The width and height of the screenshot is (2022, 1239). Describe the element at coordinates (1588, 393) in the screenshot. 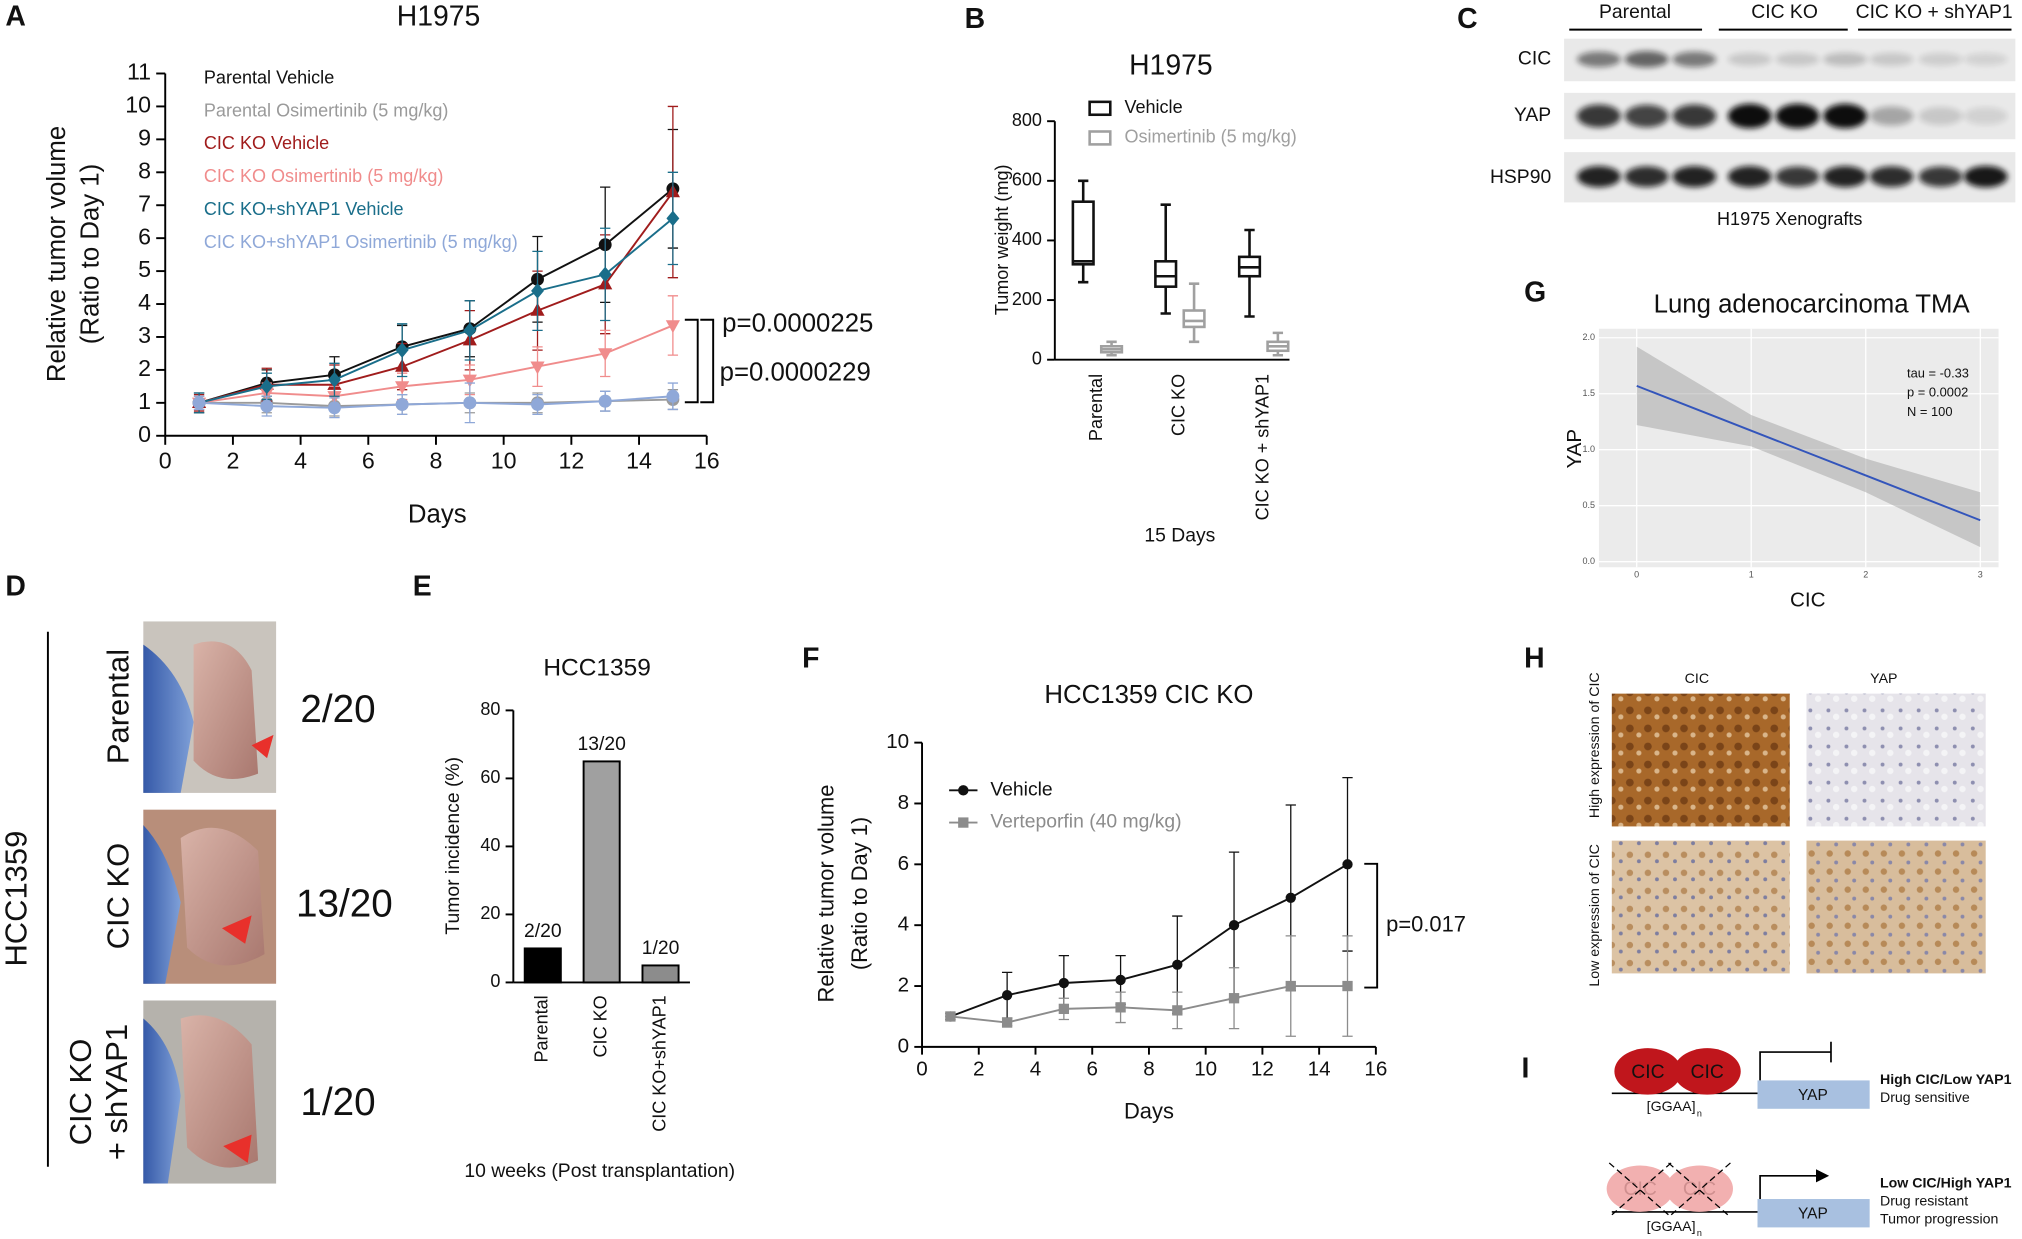

I see `y-tick-label: 1.5` at that location.